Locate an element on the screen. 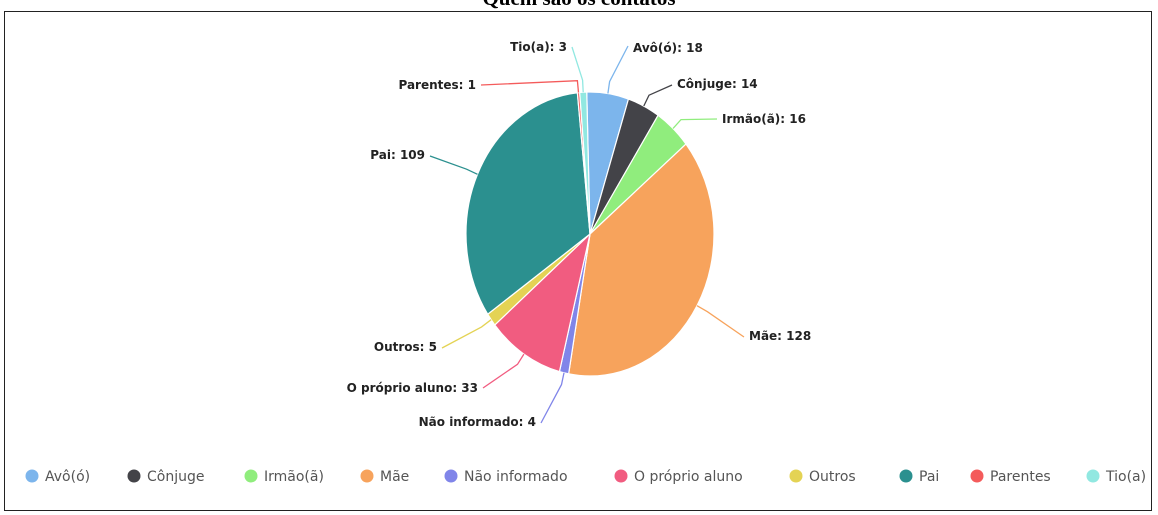 This screenshot has height=515, width=1158. data-label-tio-a: Tio(a): 3 is located at coordinates (538, 47).